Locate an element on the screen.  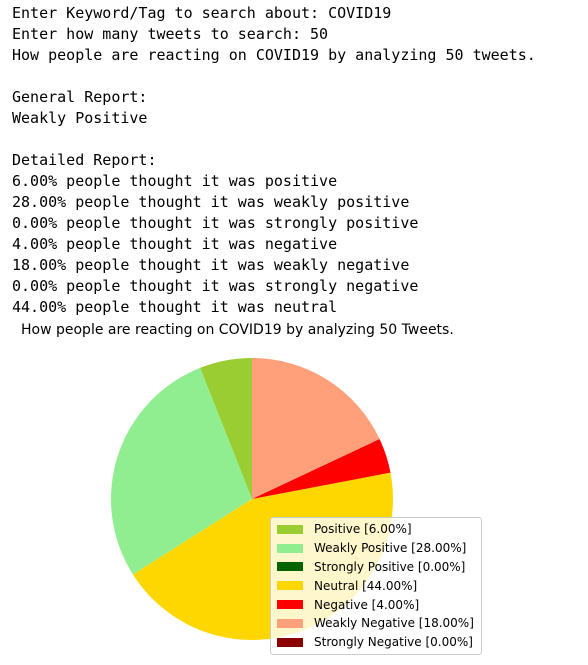
legend-label: Neutral [44.00%] is located at coordinates (366, 585).